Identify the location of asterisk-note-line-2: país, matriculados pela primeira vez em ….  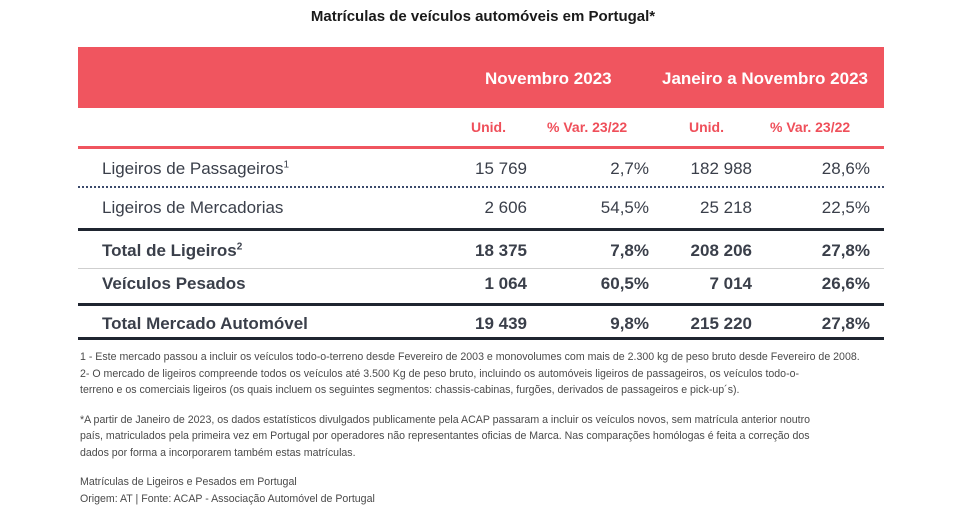
(445, 436).